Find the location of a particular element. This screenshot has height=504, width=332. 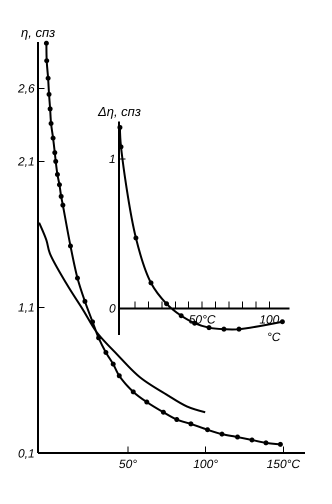

x-tick-label: 50° is located at coordinates (128, 464).